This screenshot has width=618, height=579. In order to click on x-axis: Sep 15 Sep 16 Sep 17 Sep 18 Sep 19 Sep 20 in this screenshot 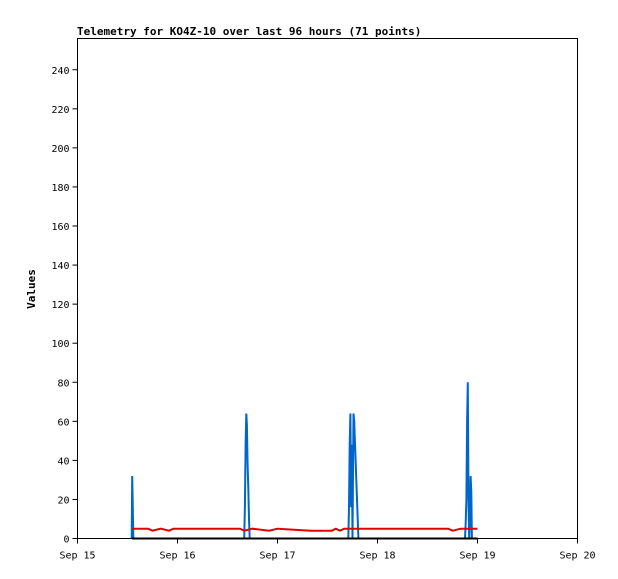, I will do `click(327, 550)`.